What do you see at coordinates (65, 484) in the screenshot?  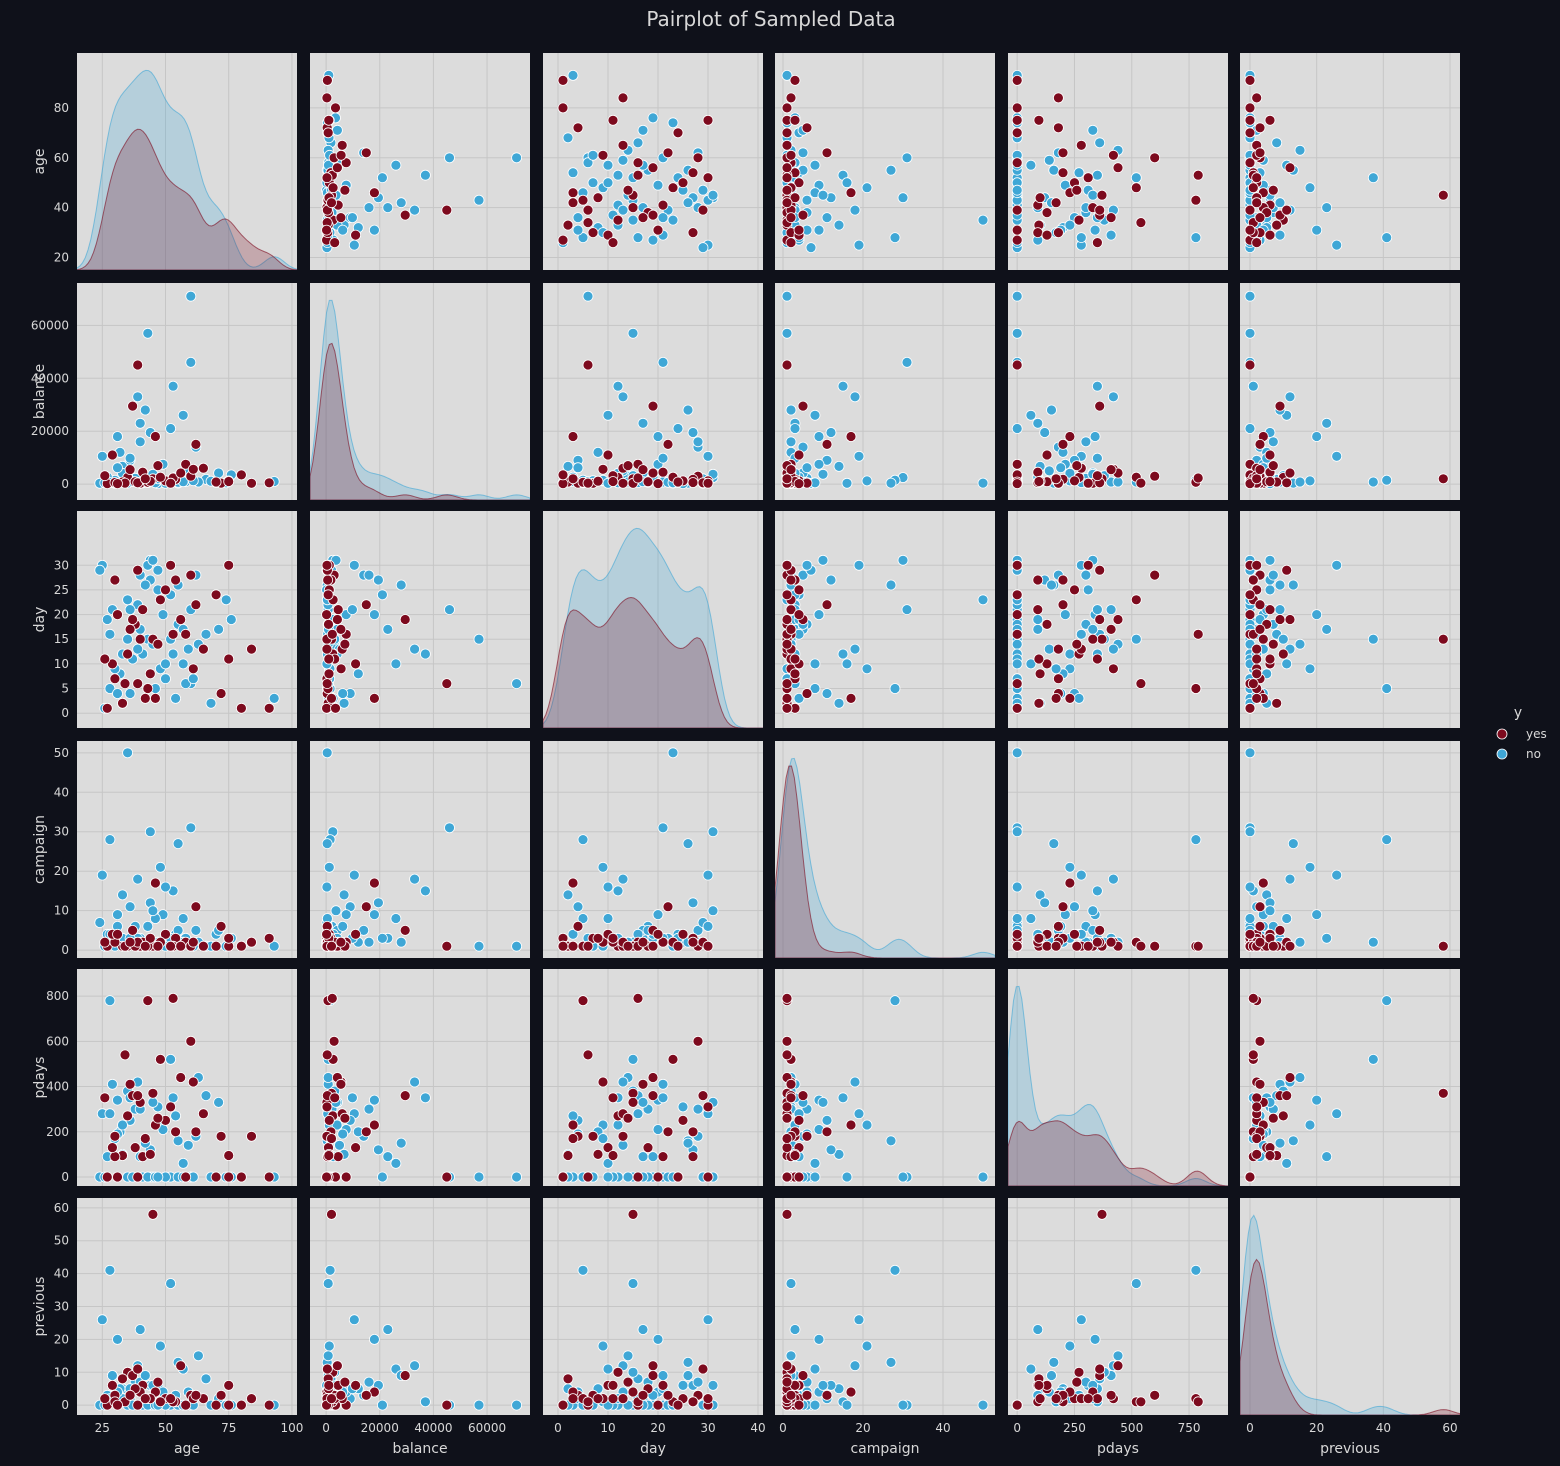 I see `ytick-label: 0` at bounding box center [65, 484].